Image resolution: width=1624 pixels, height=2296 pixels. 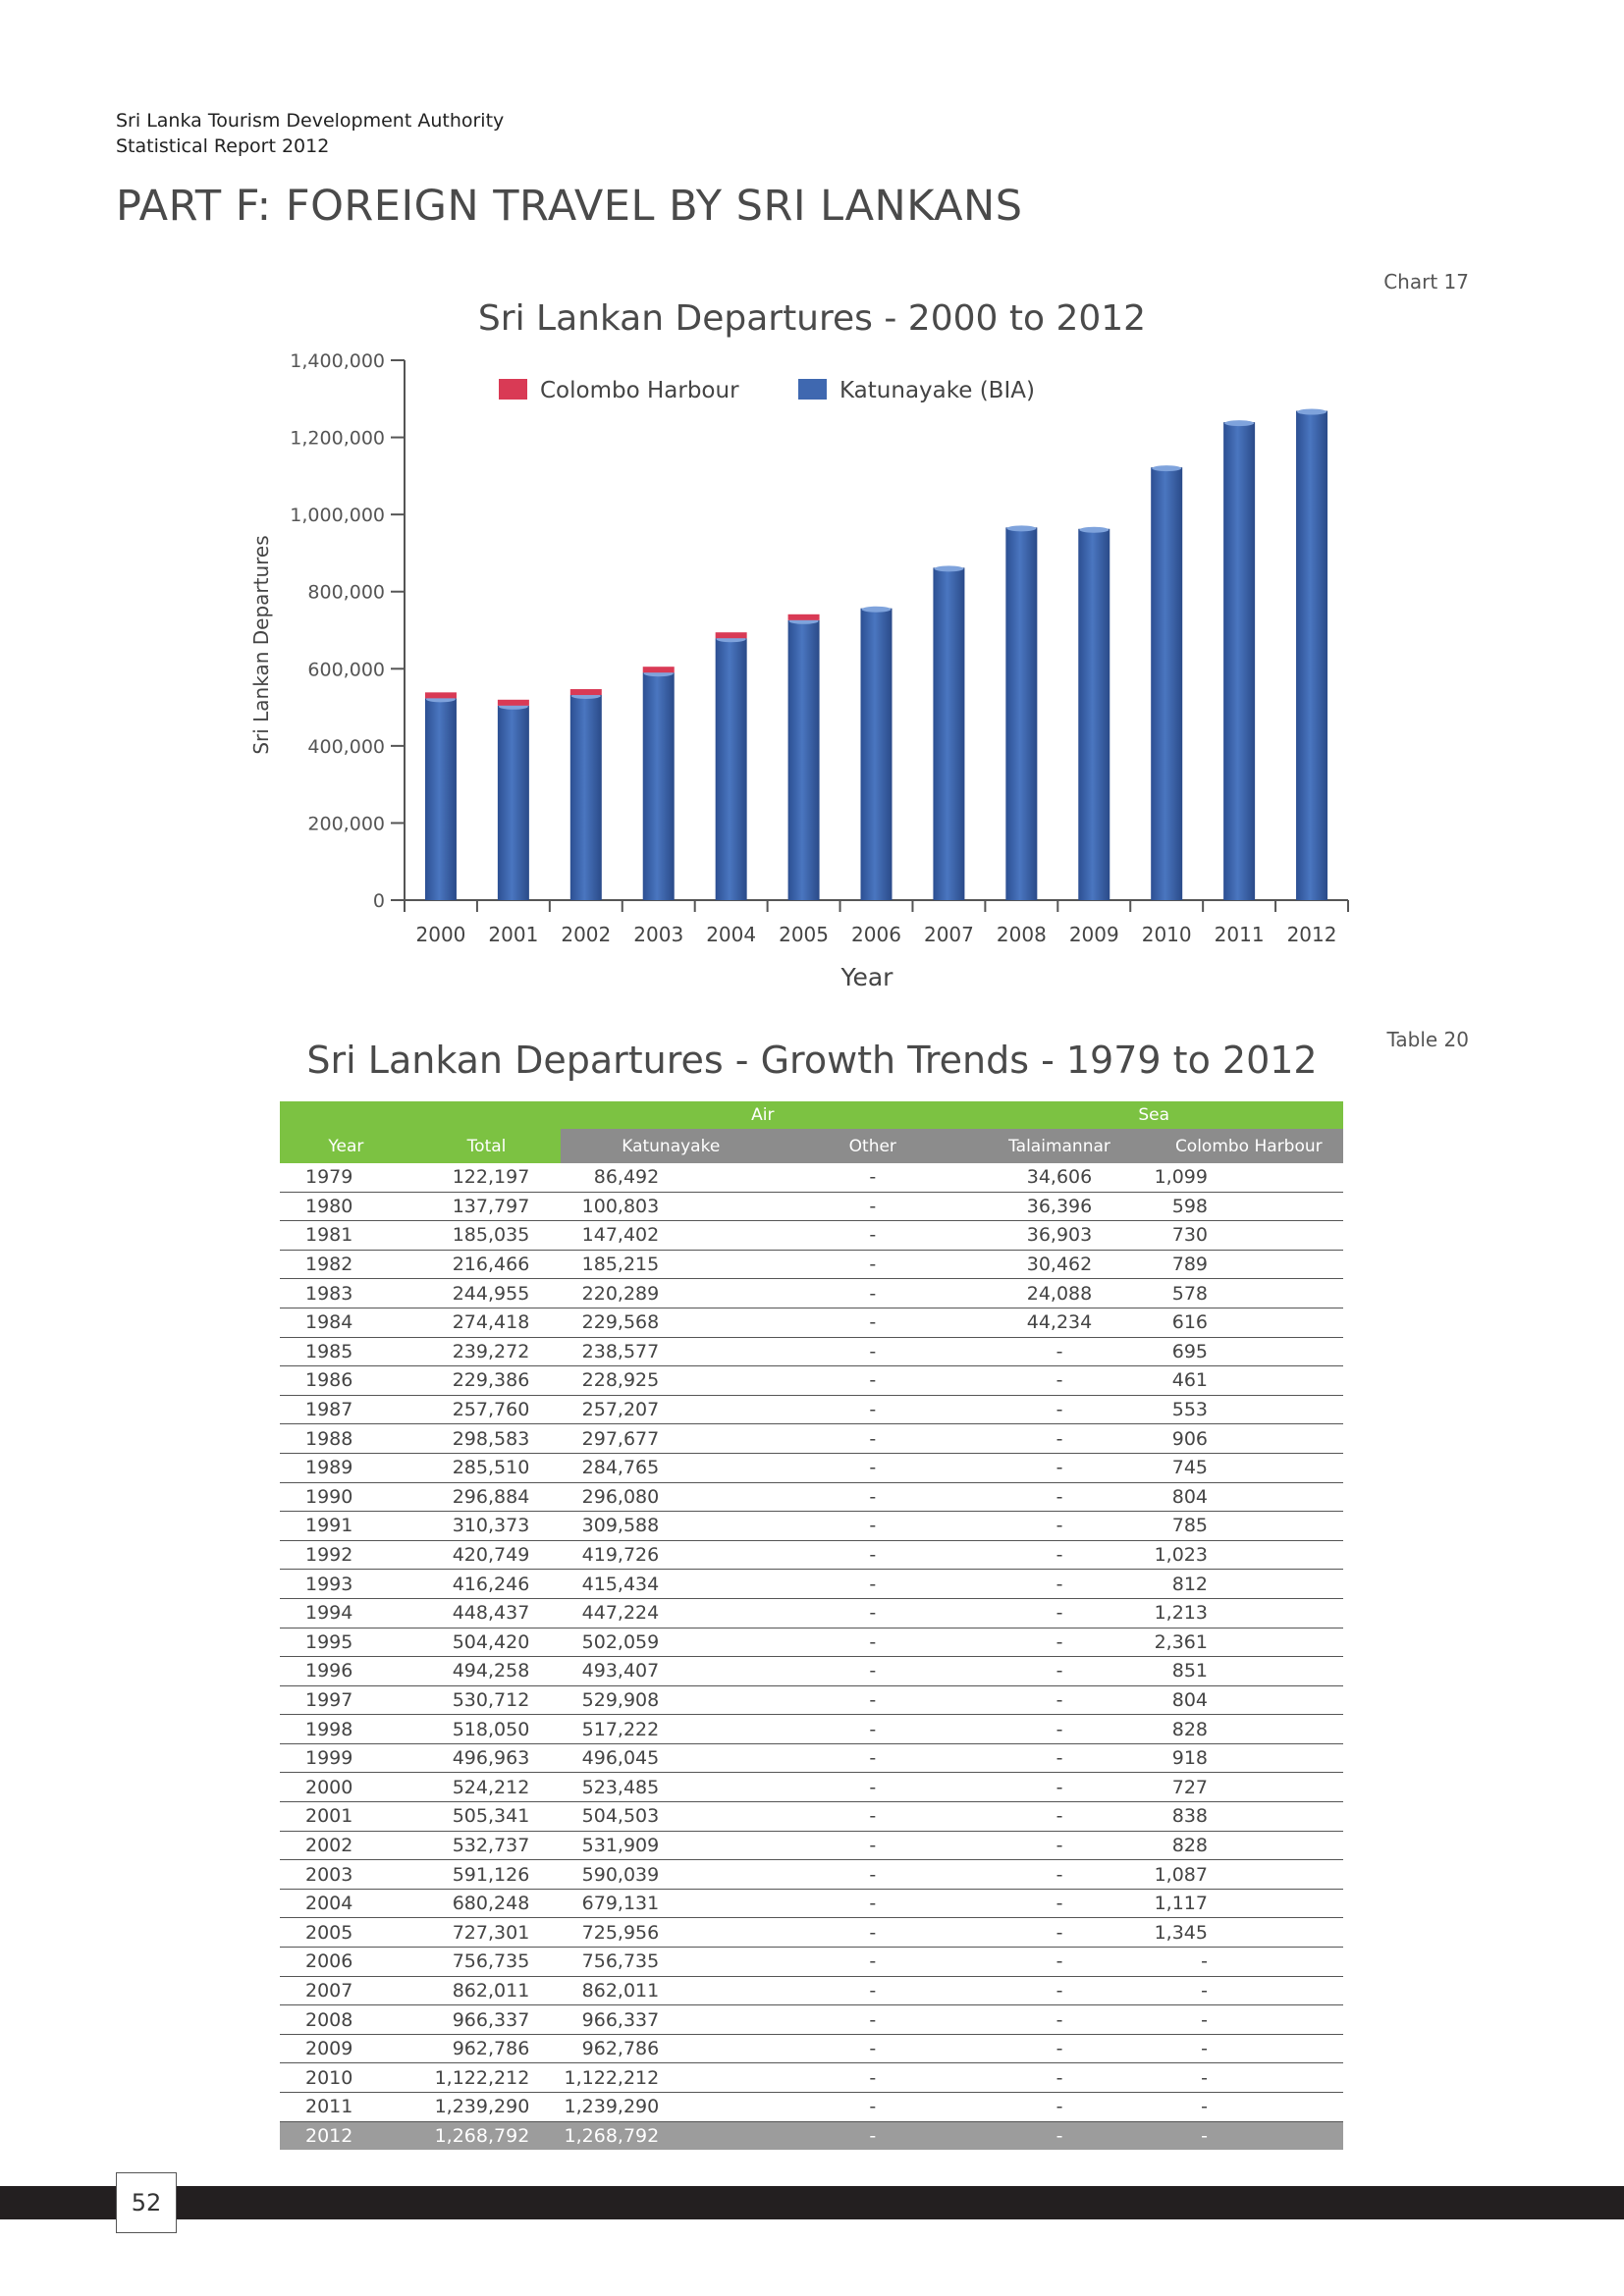 I want to click on table-row: 1998 518,050 517,222- -828, so click(x=811, y=1729).